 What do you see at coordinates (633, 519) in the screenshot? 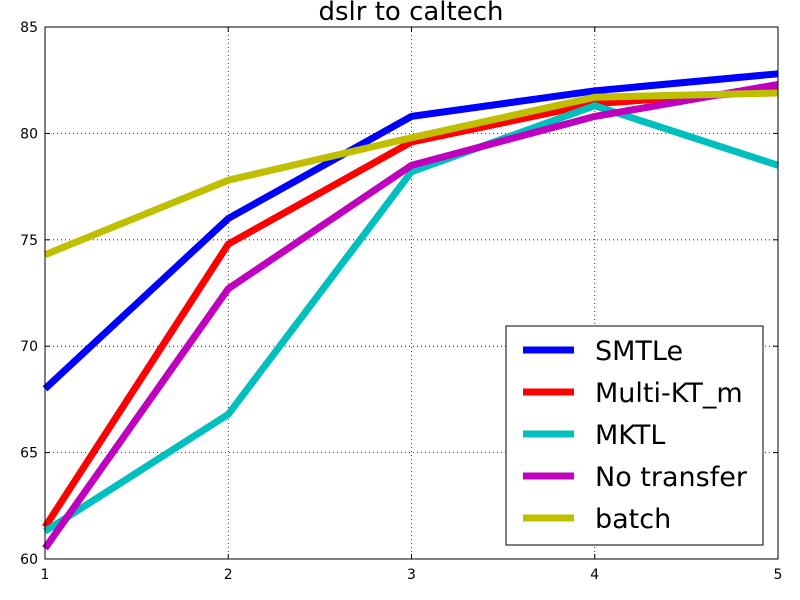
I see `legend-label: batch` at bounding box center [633, 519].